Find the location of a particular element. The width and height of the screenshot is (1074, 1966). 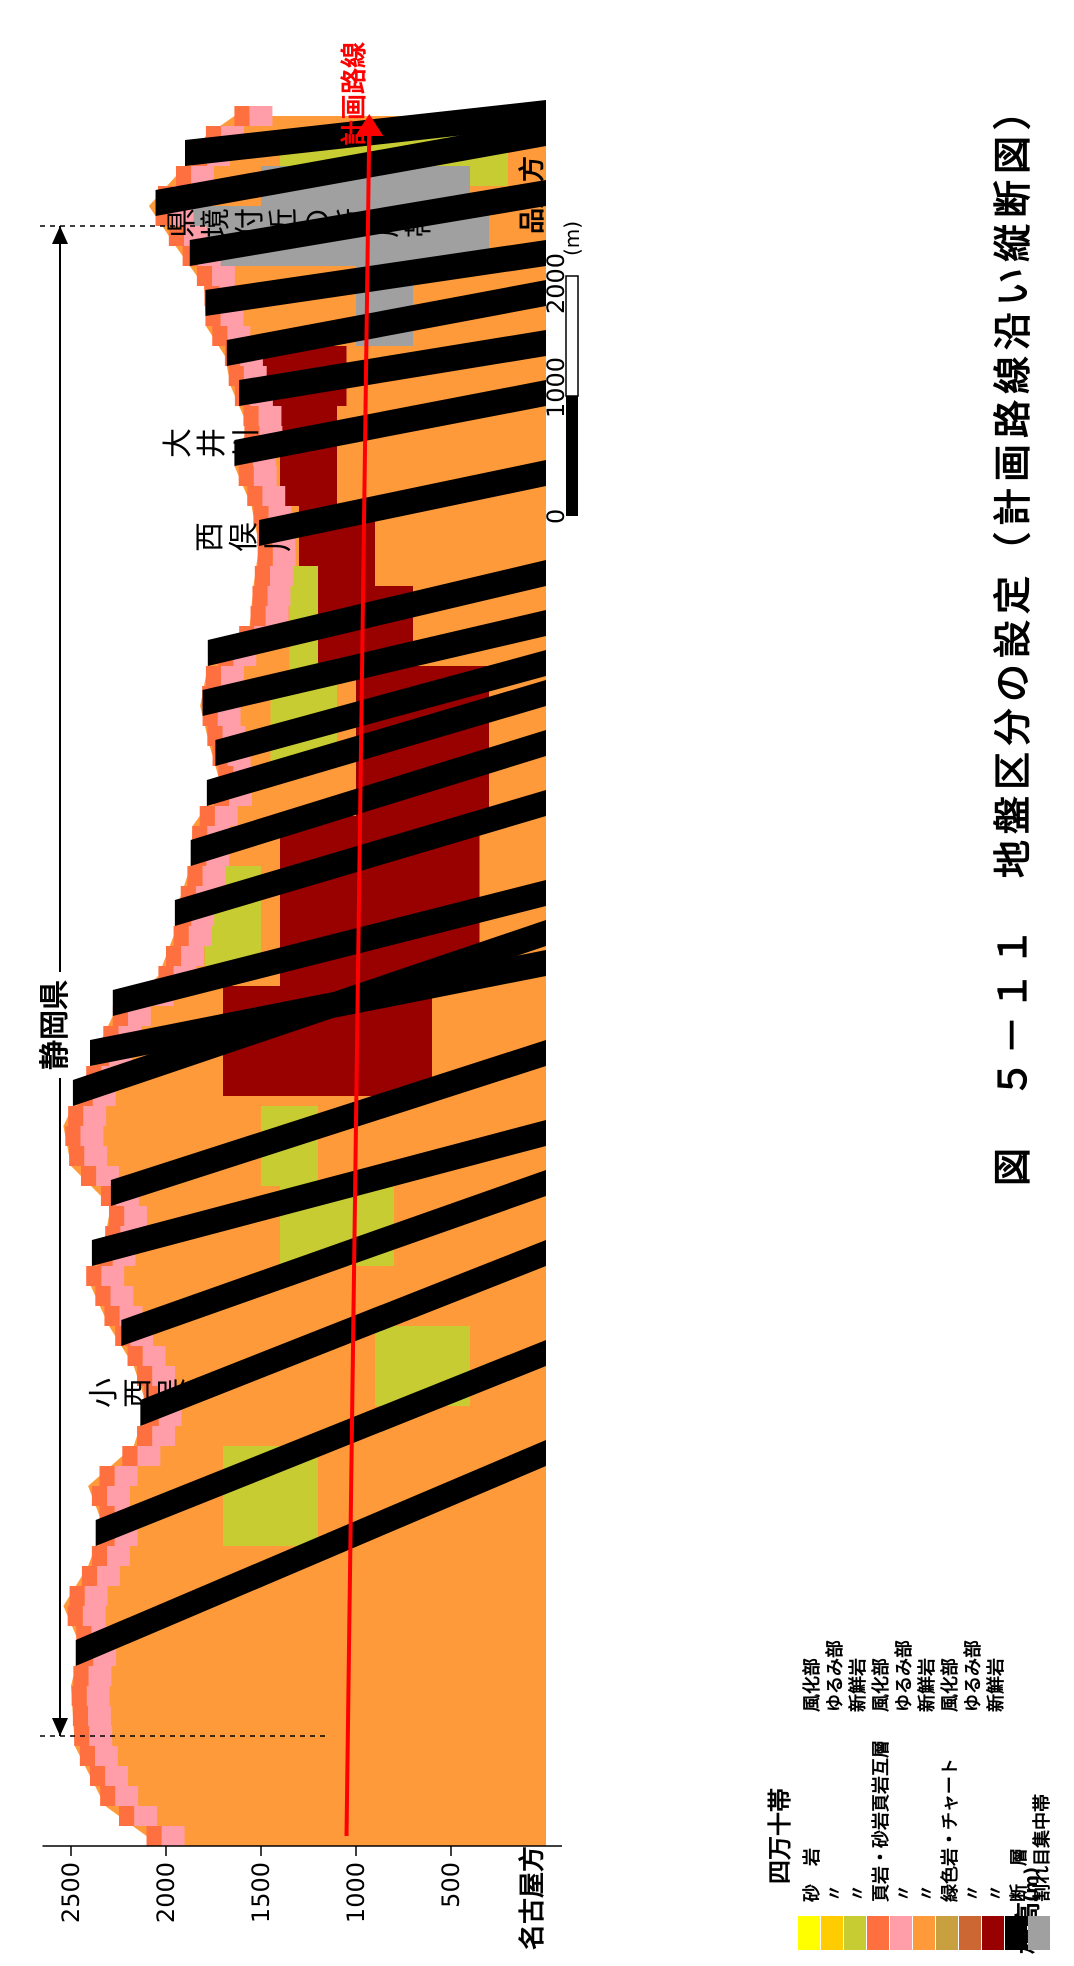

route-line is located at coordinates (358, 981).